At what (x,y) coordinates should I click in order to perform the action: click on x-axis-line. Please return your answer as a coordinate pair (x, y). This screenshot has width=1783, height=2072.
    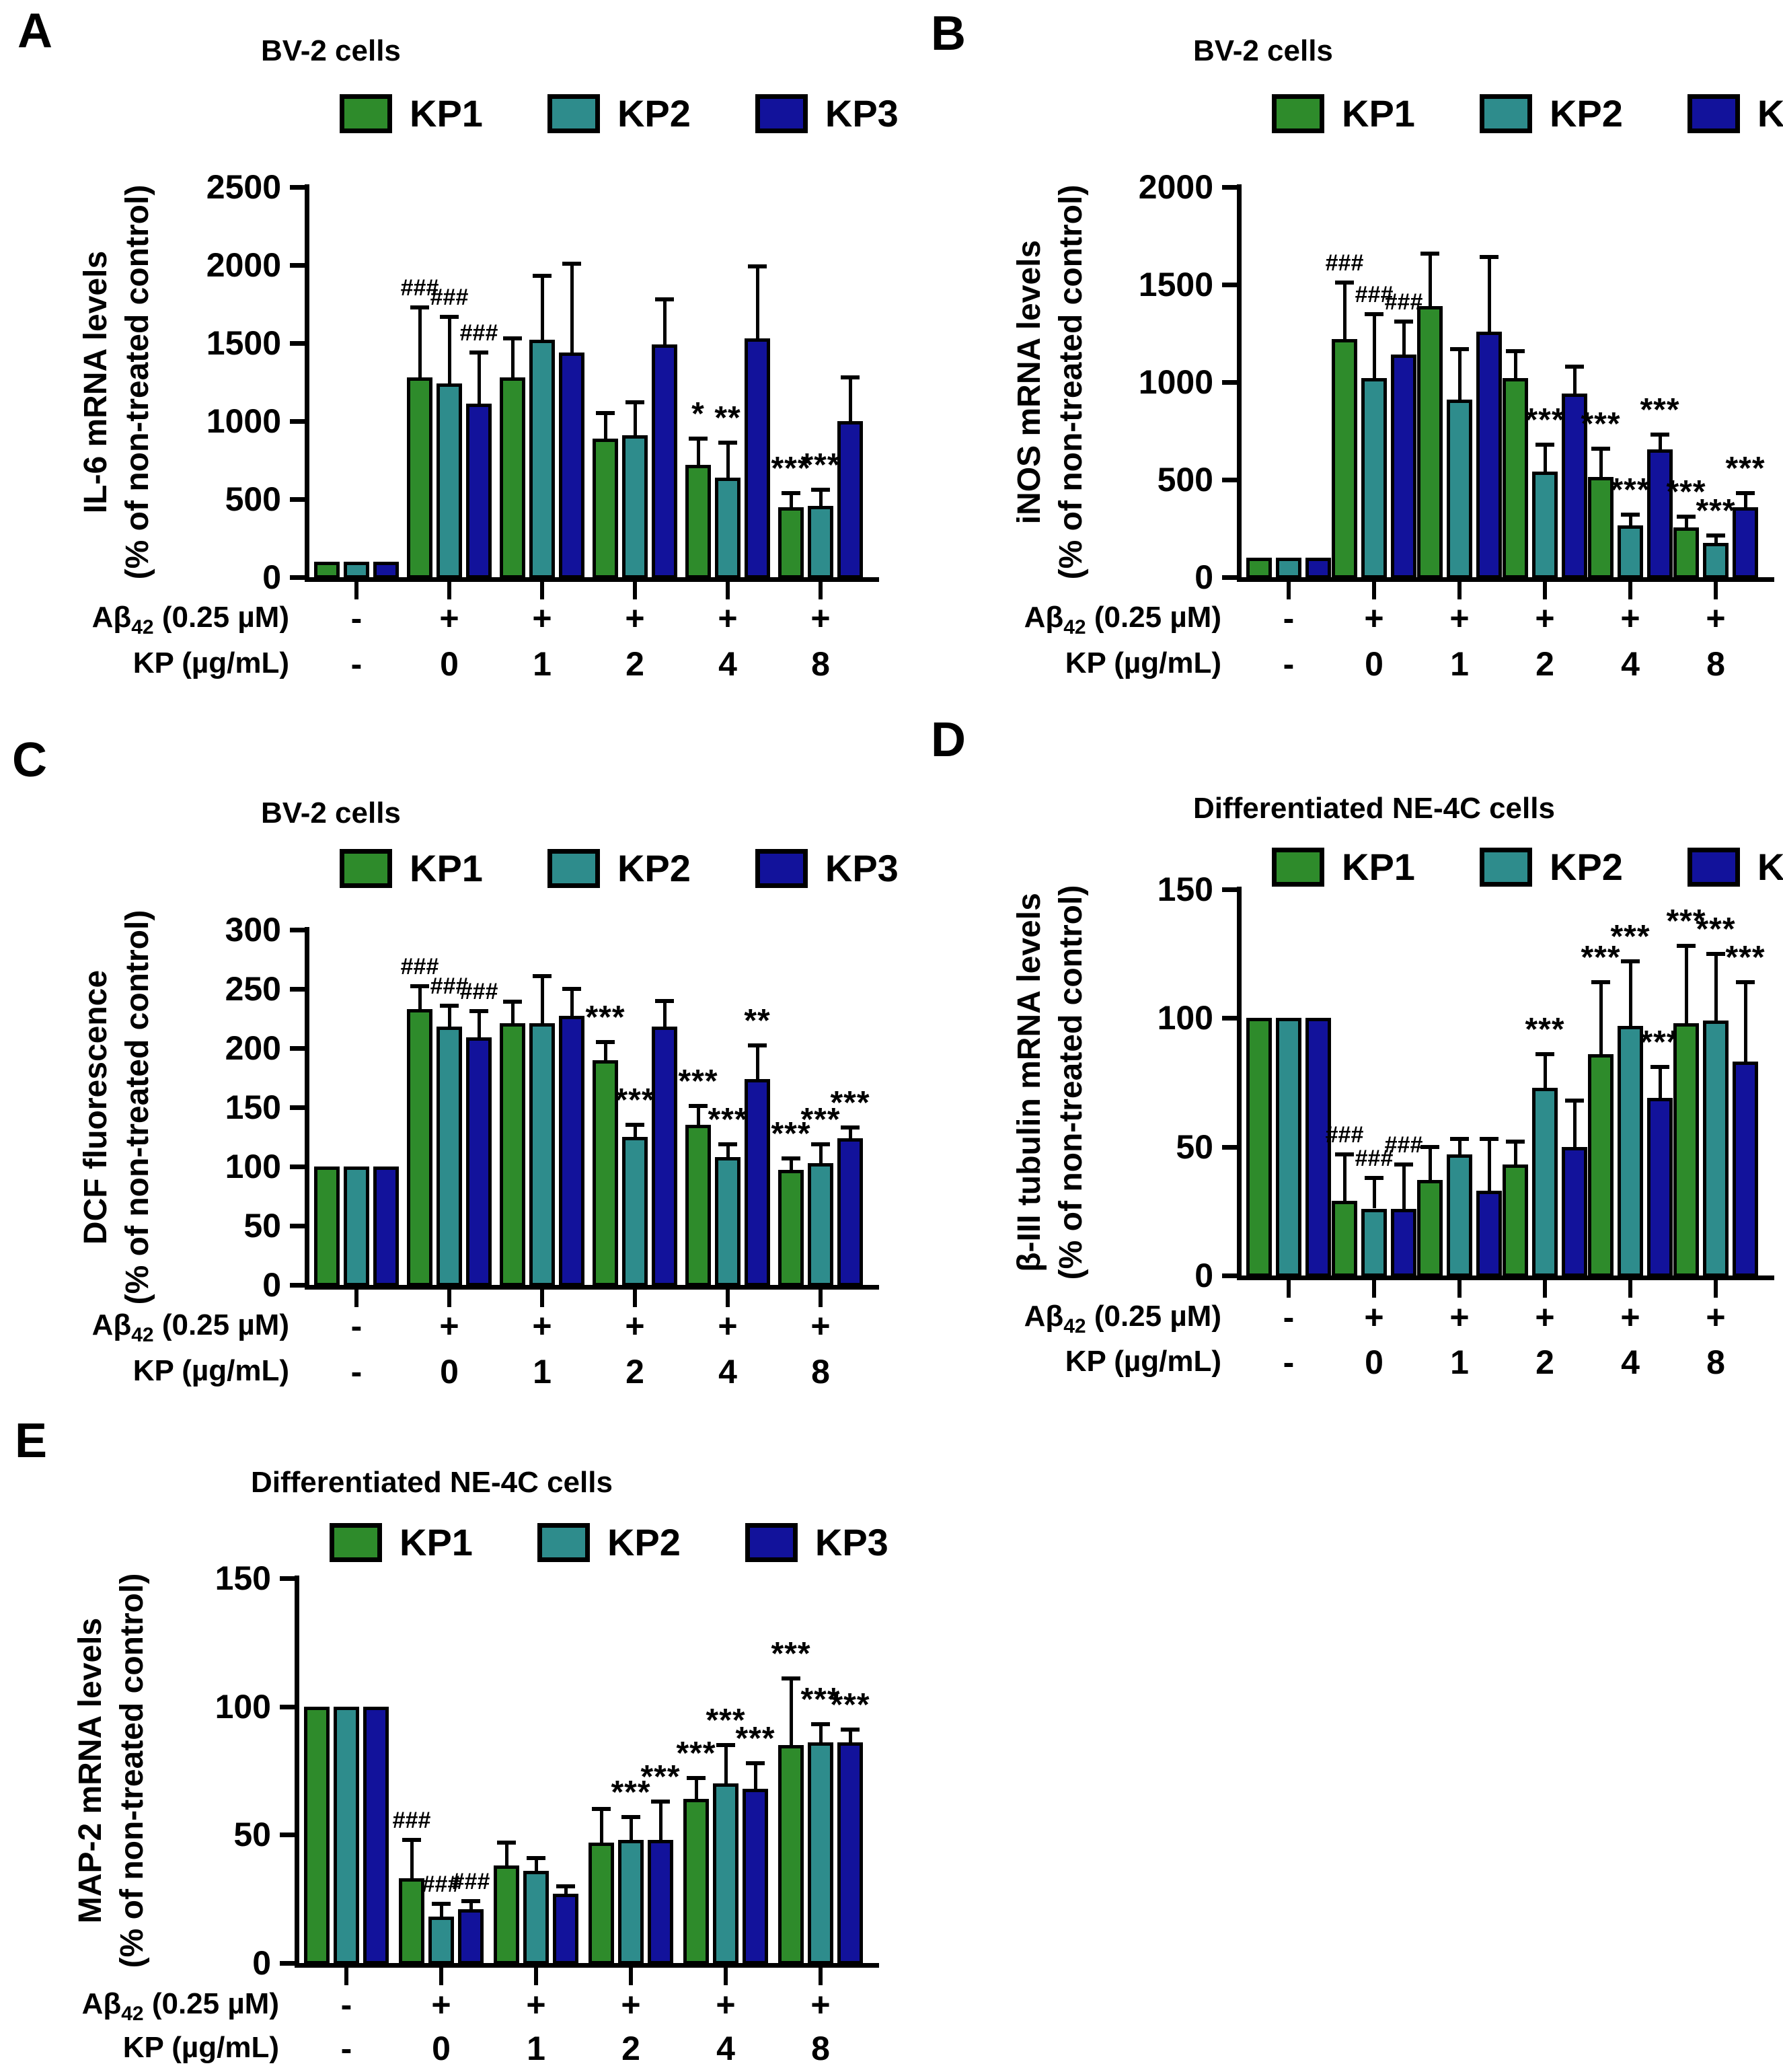
    Looking at the image, I should click on (587, 1965).